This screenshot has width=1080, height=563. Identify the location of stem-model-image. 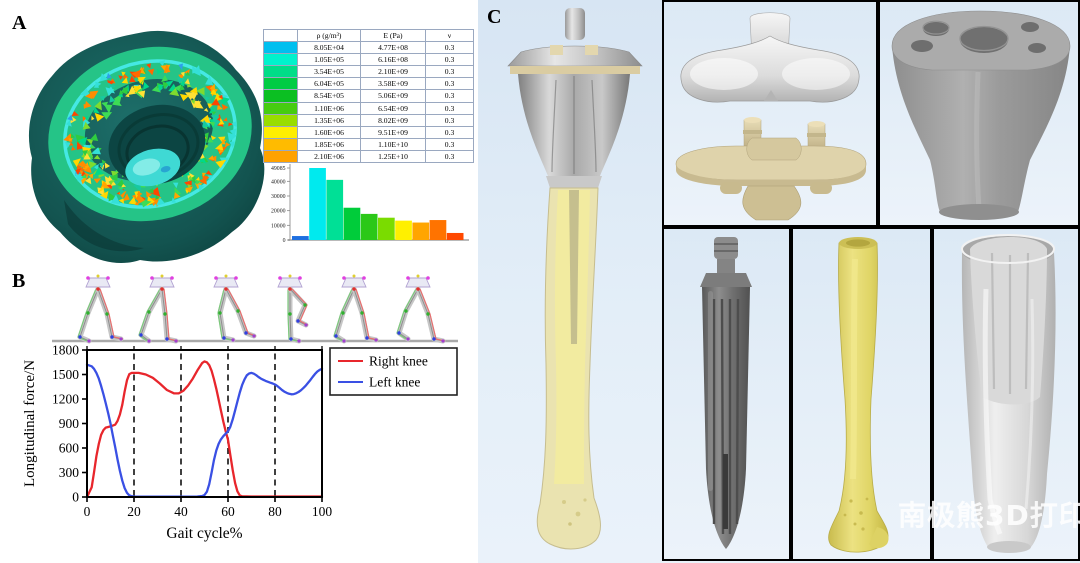
(726, 393).